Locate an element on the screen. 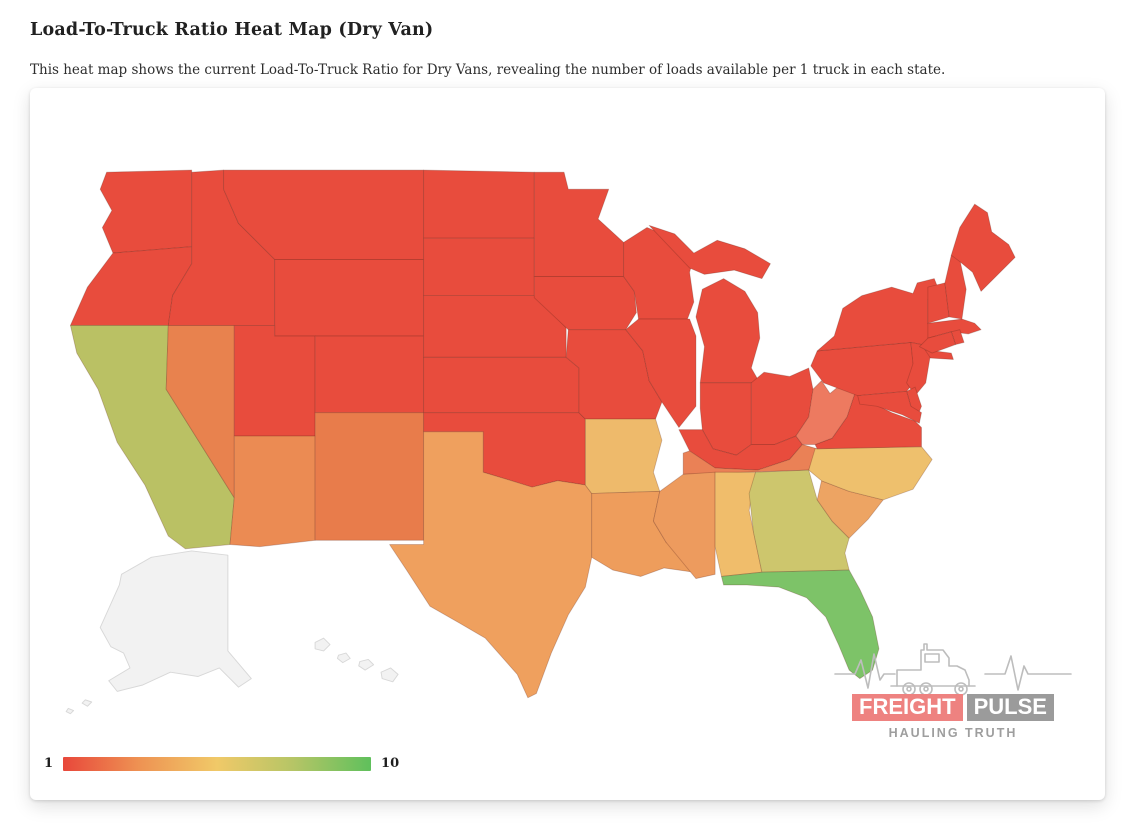 The width and height of the screenshot is (1127, 829). state-AR is located at coordinates (623, 456).